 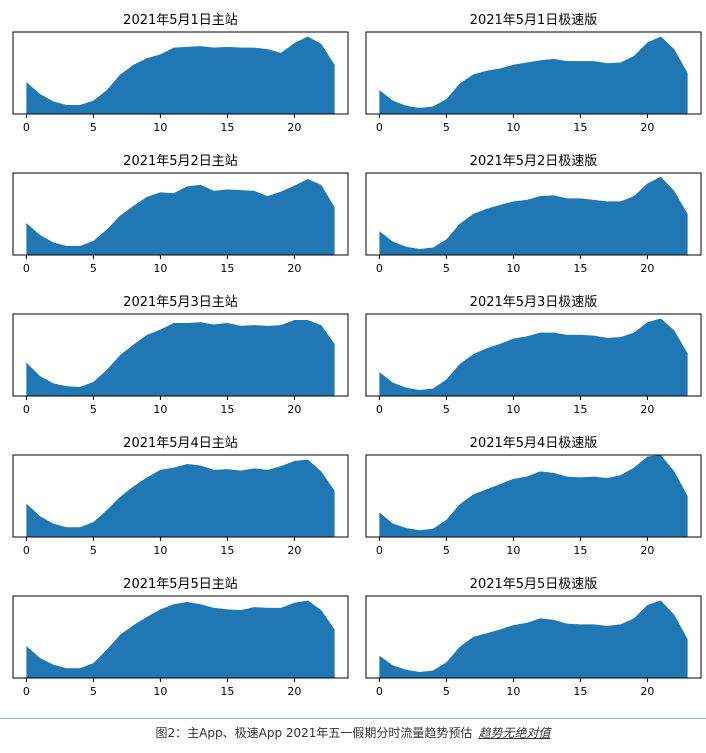 What do you see at coordinates (534, 584) in the screenshot?
I see `panel-title: 2021年5月5日极速版` at bounding box center [534, 584].